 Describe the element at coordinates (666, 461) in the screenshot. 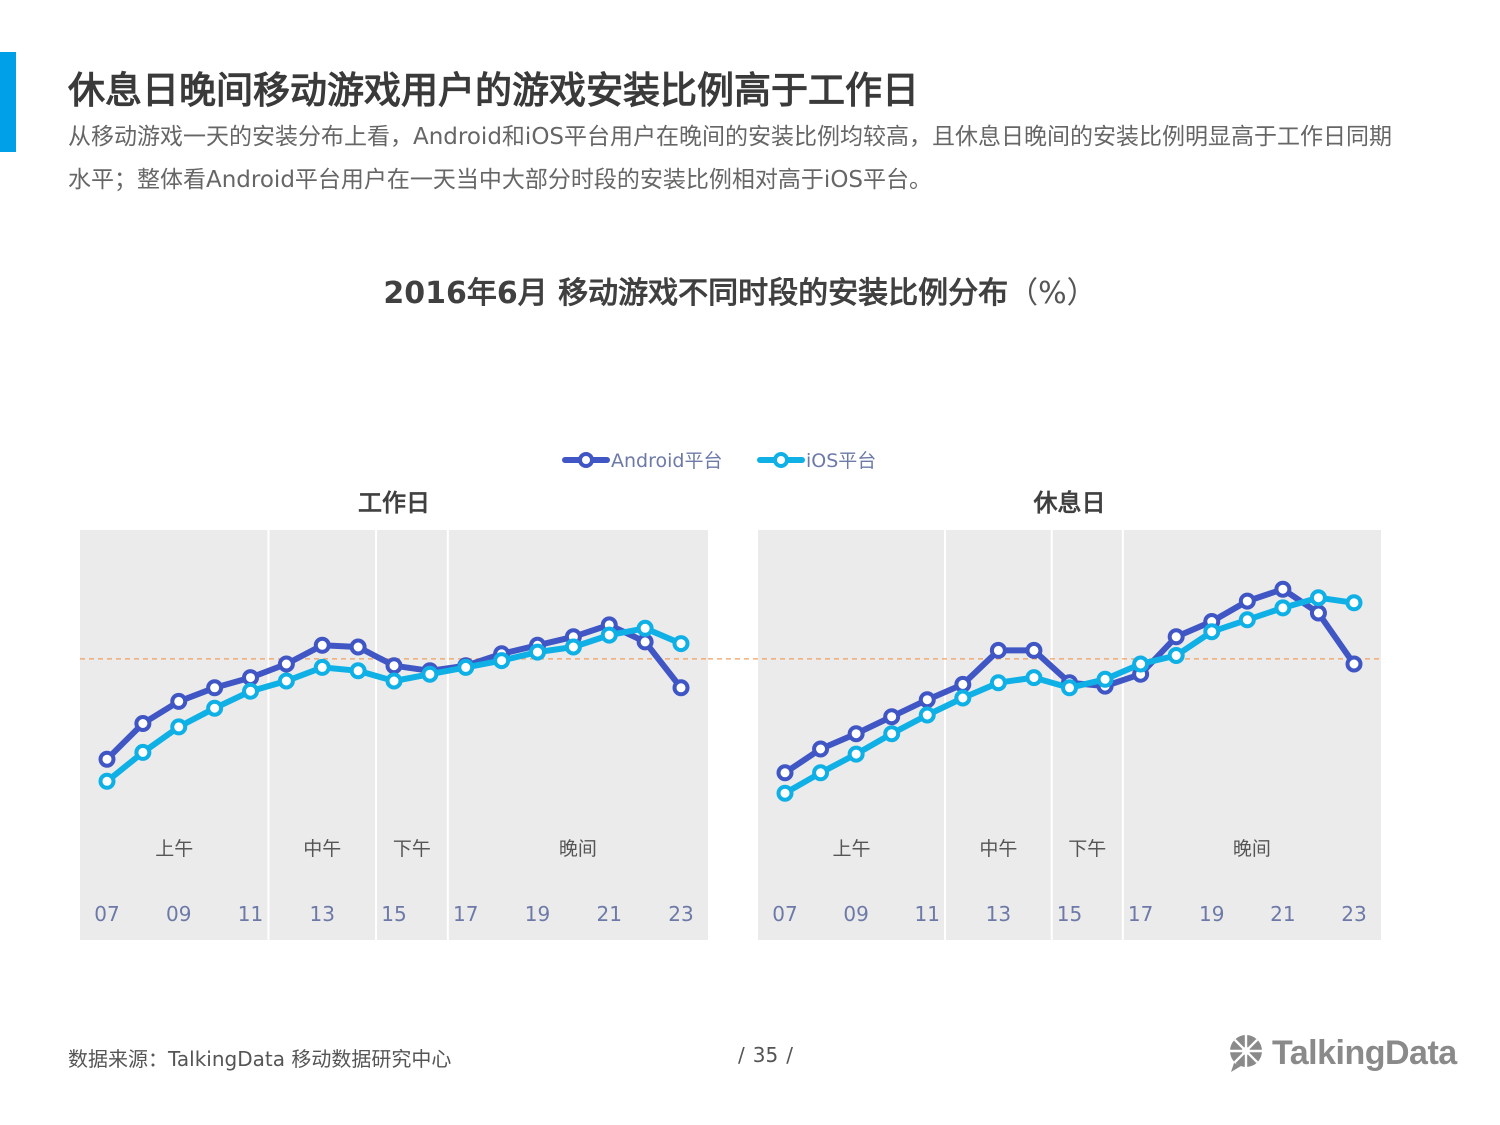

I see `legend-label: Android平台` at that location.